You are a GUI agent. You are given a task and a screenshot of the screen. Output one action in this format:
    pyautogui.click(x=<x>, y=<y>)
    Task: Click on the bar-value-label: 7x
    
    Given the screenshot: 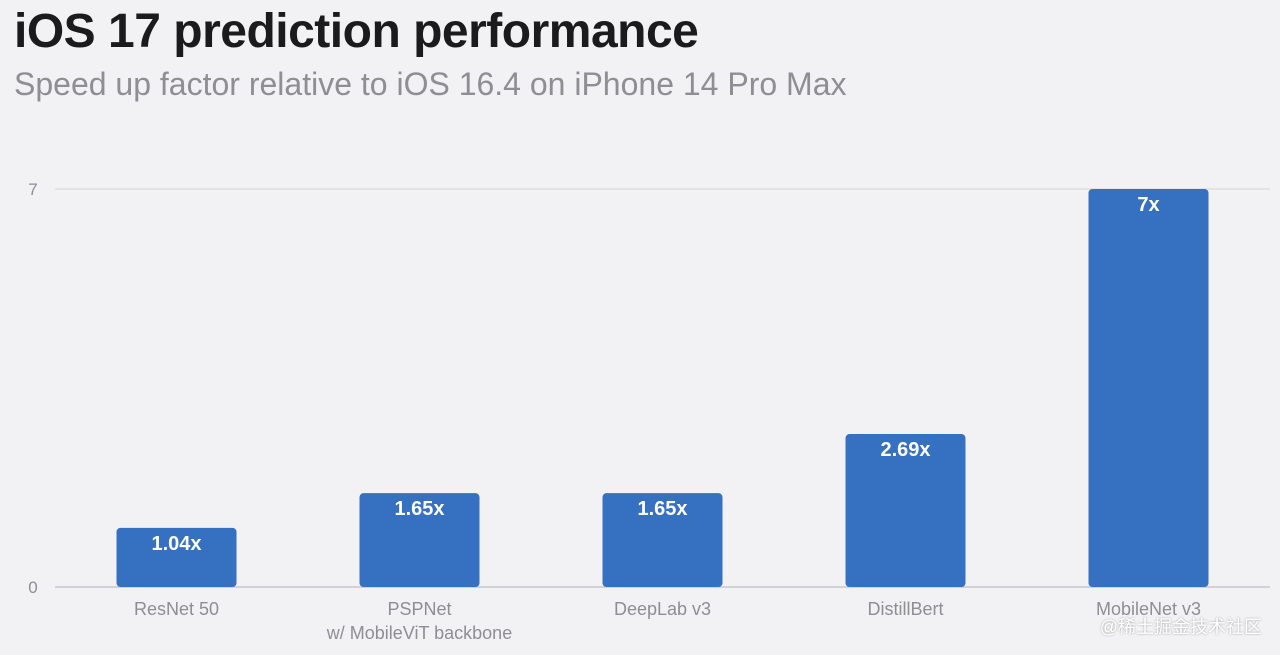 What is the action you would take?
    pyautogui.click(x=1148, y=205)
    